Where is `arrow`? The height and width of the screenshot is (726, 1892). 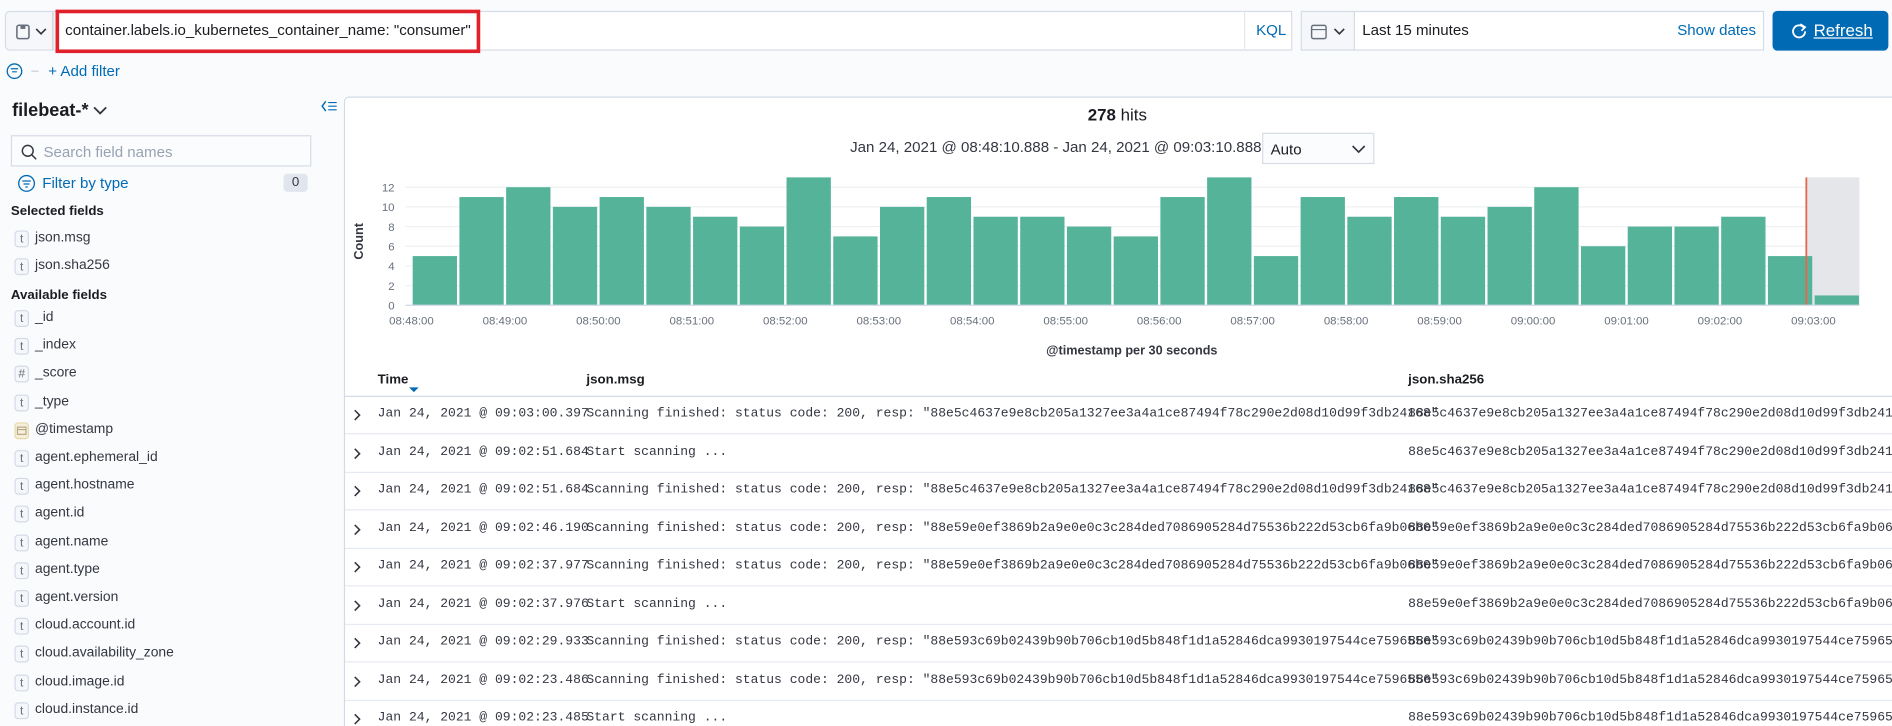 arrow is located at coordinates (414, 390).